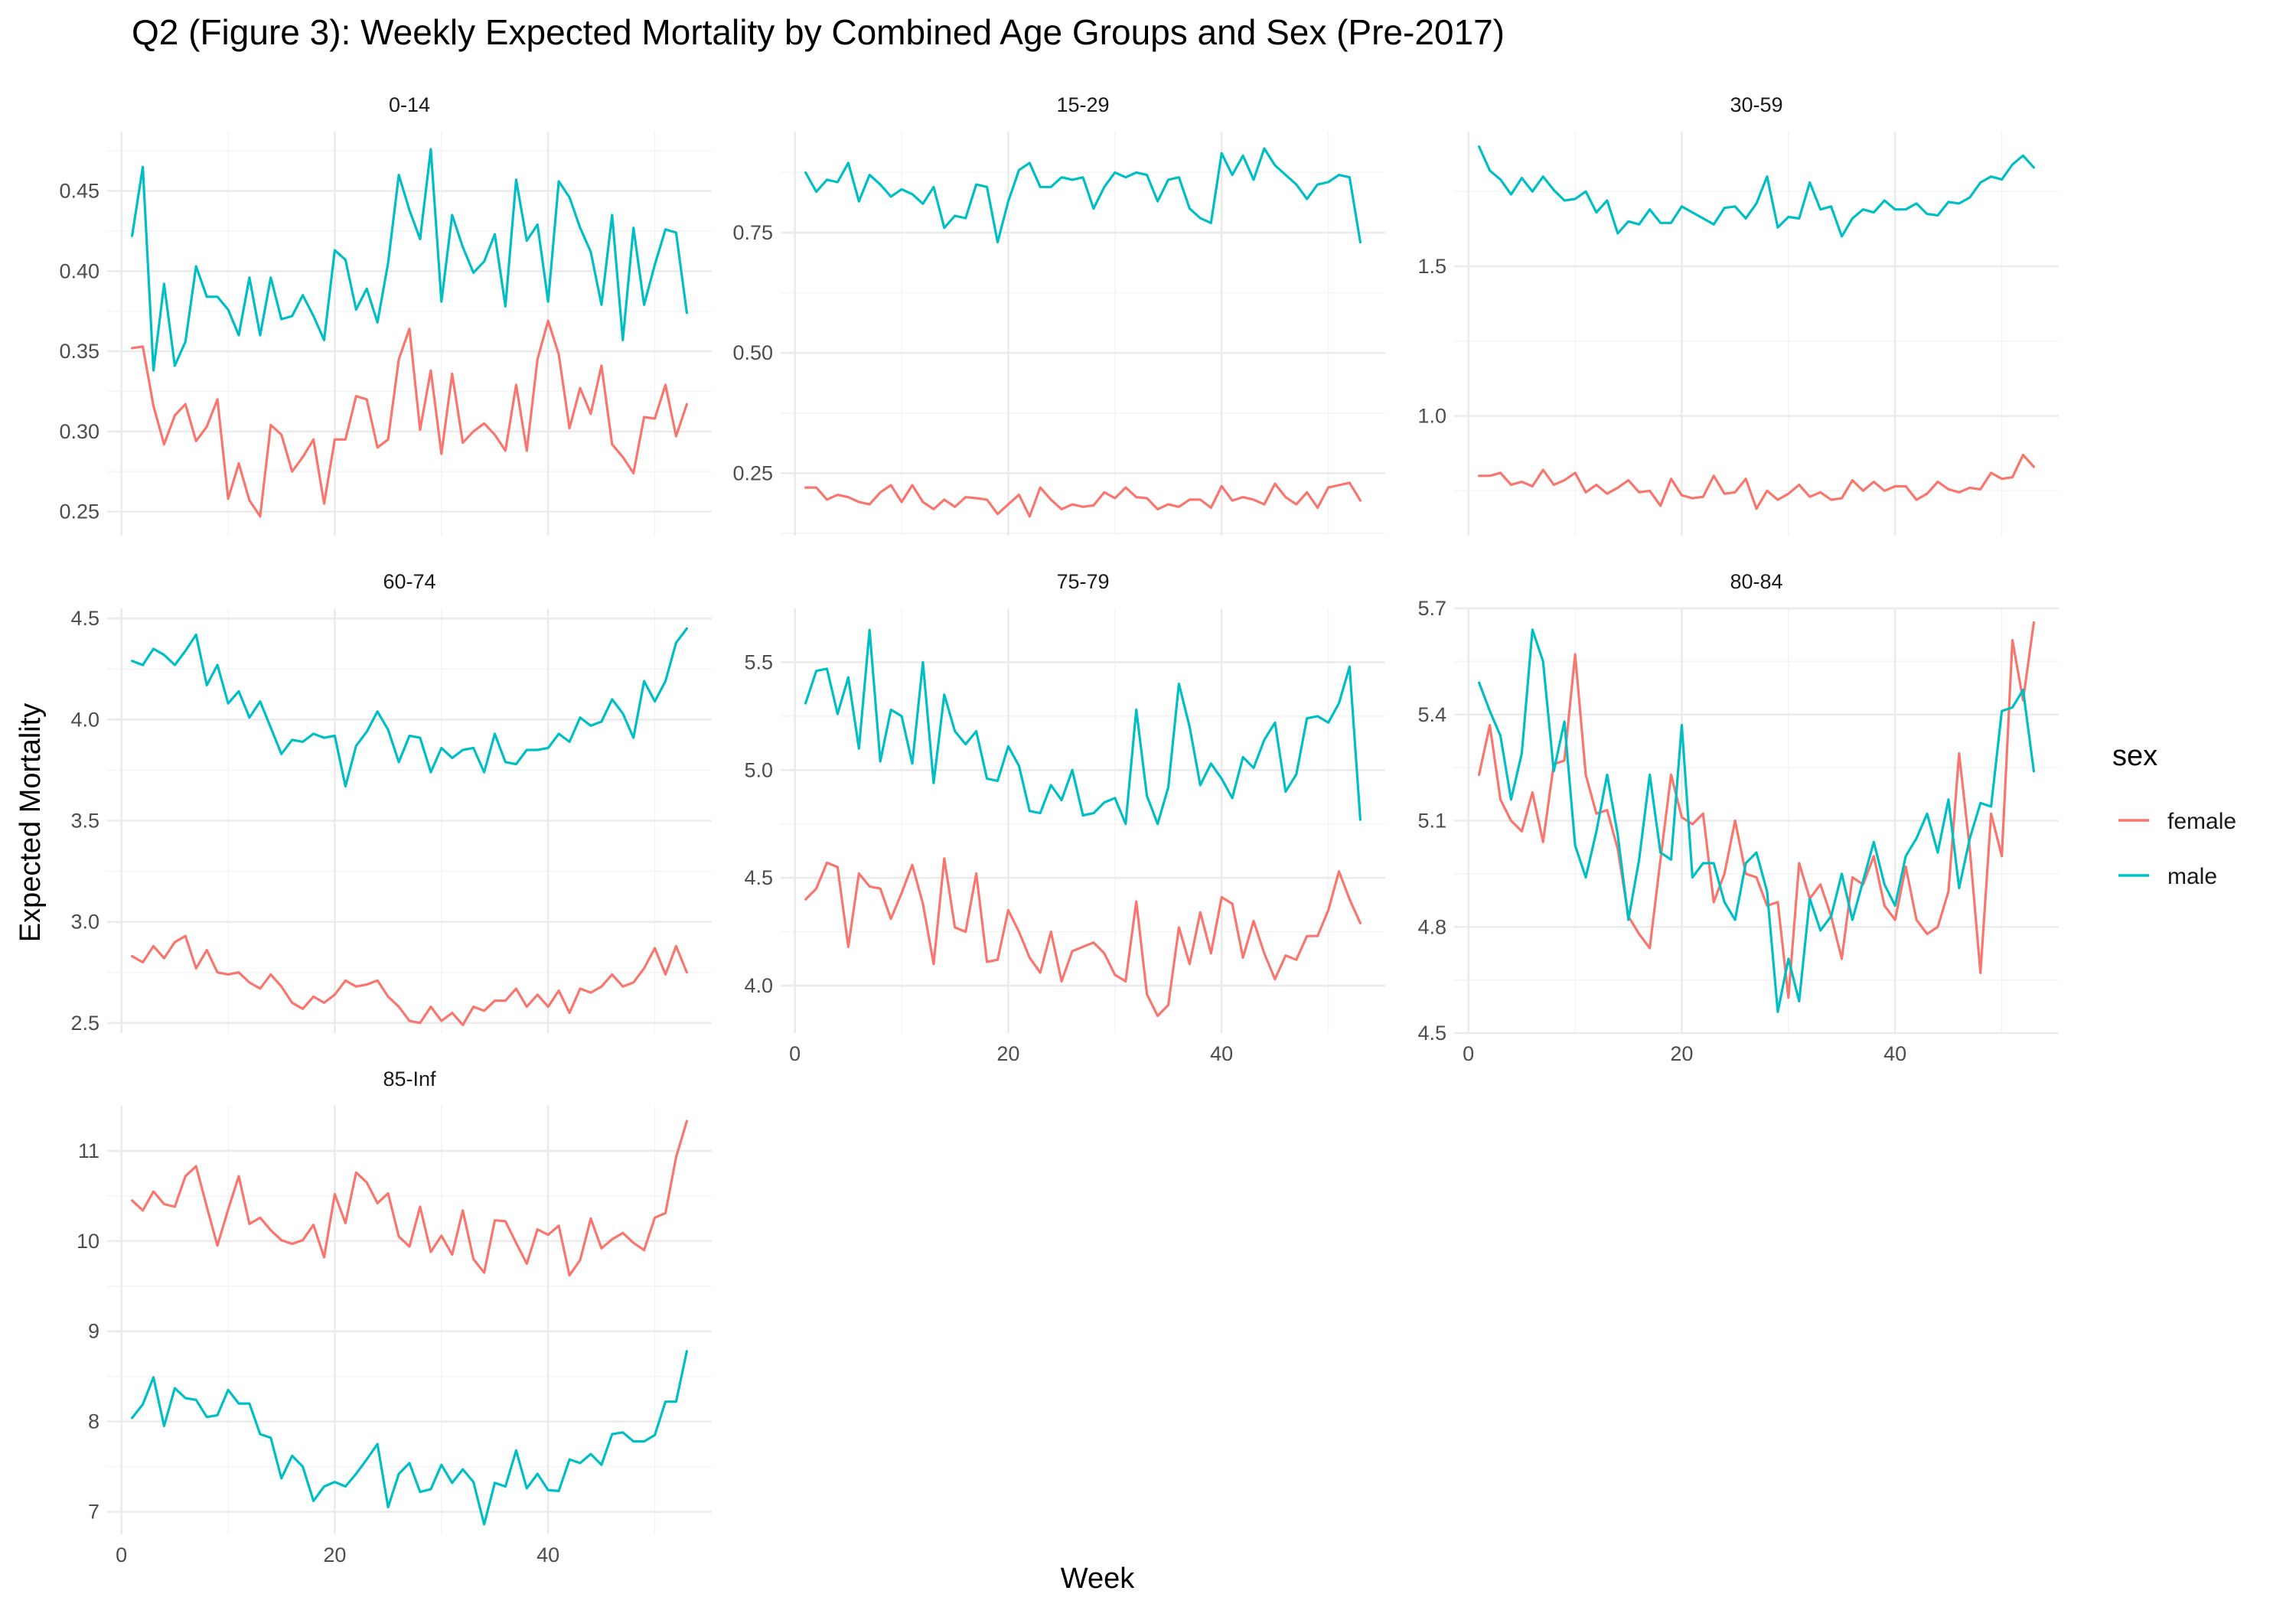 This screenshot has width=2296, height=1607. What do you see at coordinates (93, 1421) in the screenshot?
I see `y-tick-label: 8` at bounding box center [93, 1421].